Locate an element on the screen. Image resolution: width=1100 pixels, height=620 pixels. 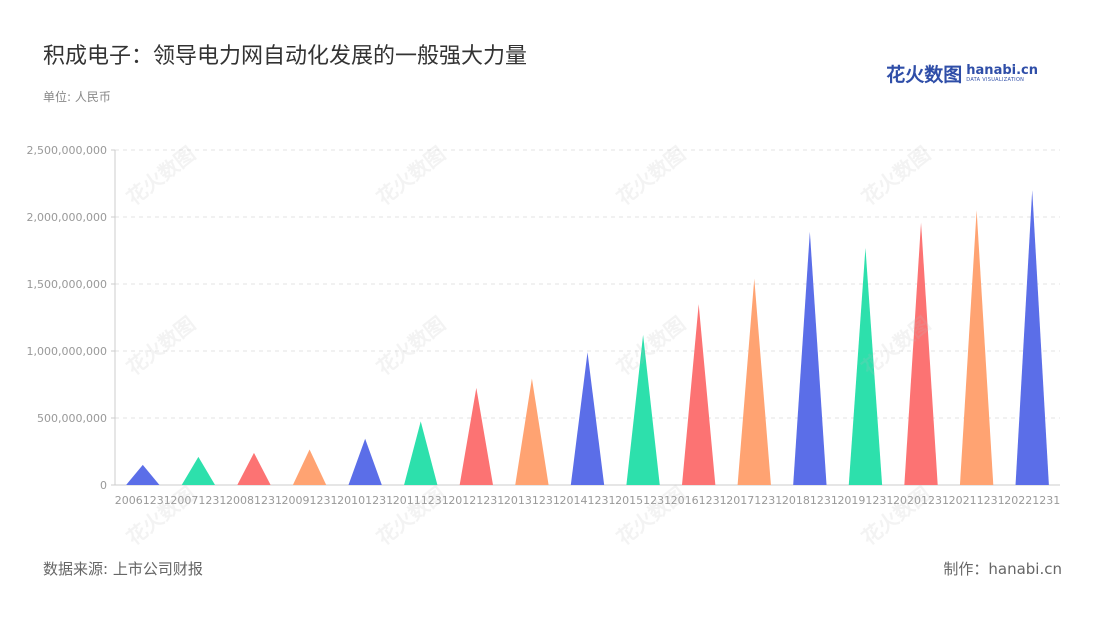
x-tick-label: 20121231 is located at coordinates (476, 500).